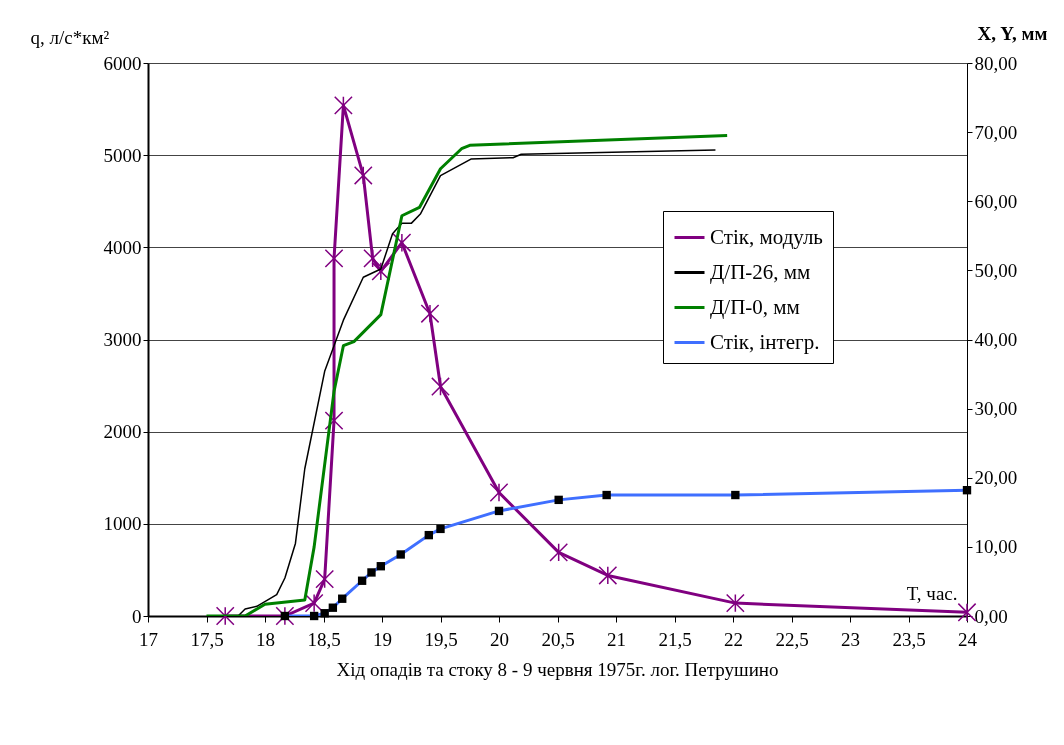 Image resolution: width=1064 pixels, height=745 pixels. I want to click on legend-label: Д/П-0, мм, so click(755, 306).